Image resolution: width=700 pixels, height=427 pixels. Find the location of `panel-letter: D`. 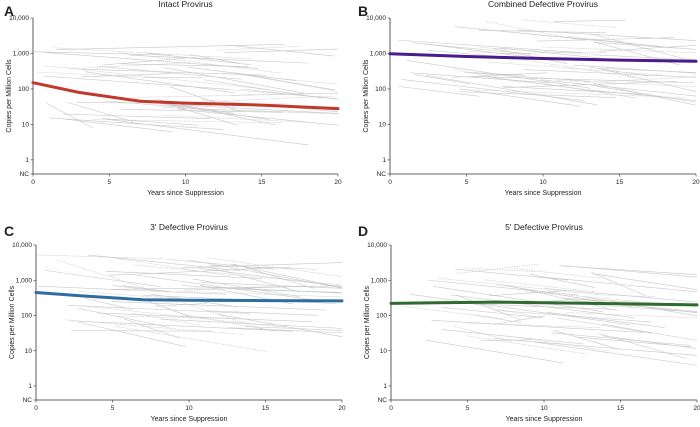

panel-letter: D is located at coordinates (363, 231).